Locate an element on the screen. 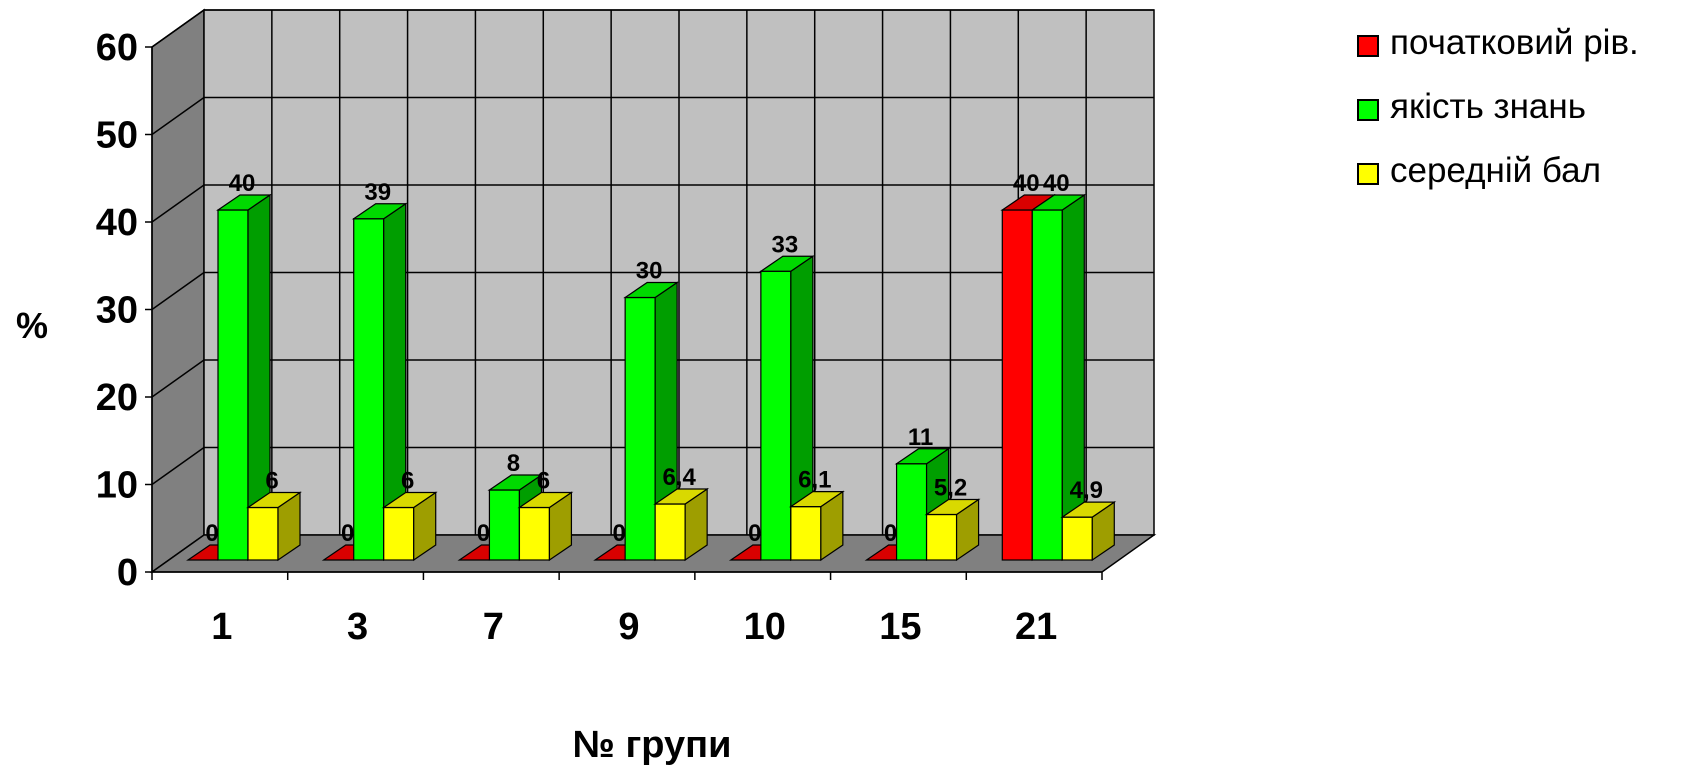  x-tick-label: 1 is located at coordinates (221, 627).